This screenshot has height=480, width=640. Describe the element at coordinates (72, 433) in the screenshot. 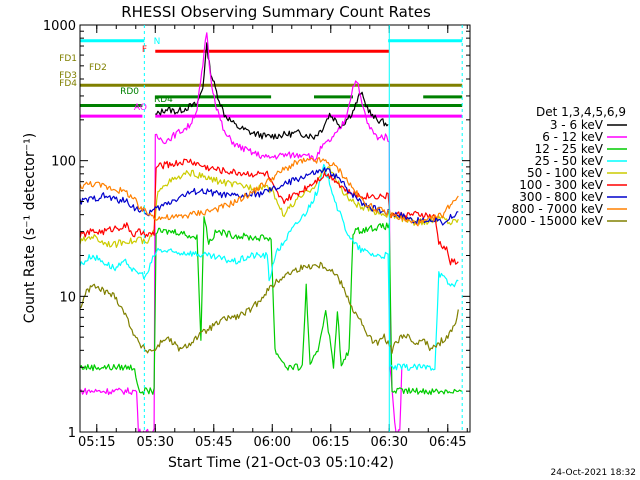

I see `y-tick-label: 1` at that location.